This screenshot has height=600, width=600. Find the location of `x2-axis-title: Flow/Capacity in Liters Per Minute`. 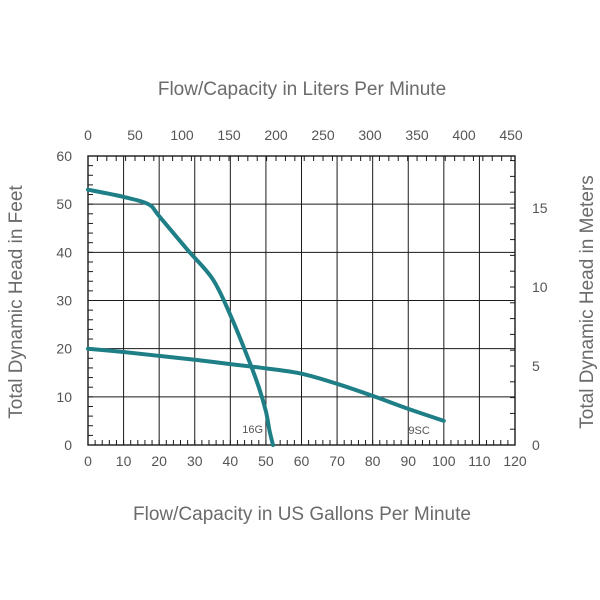

x2-axis-title: Flow/Capacity in Liters Per Minute is located at coordinates (302, 89).